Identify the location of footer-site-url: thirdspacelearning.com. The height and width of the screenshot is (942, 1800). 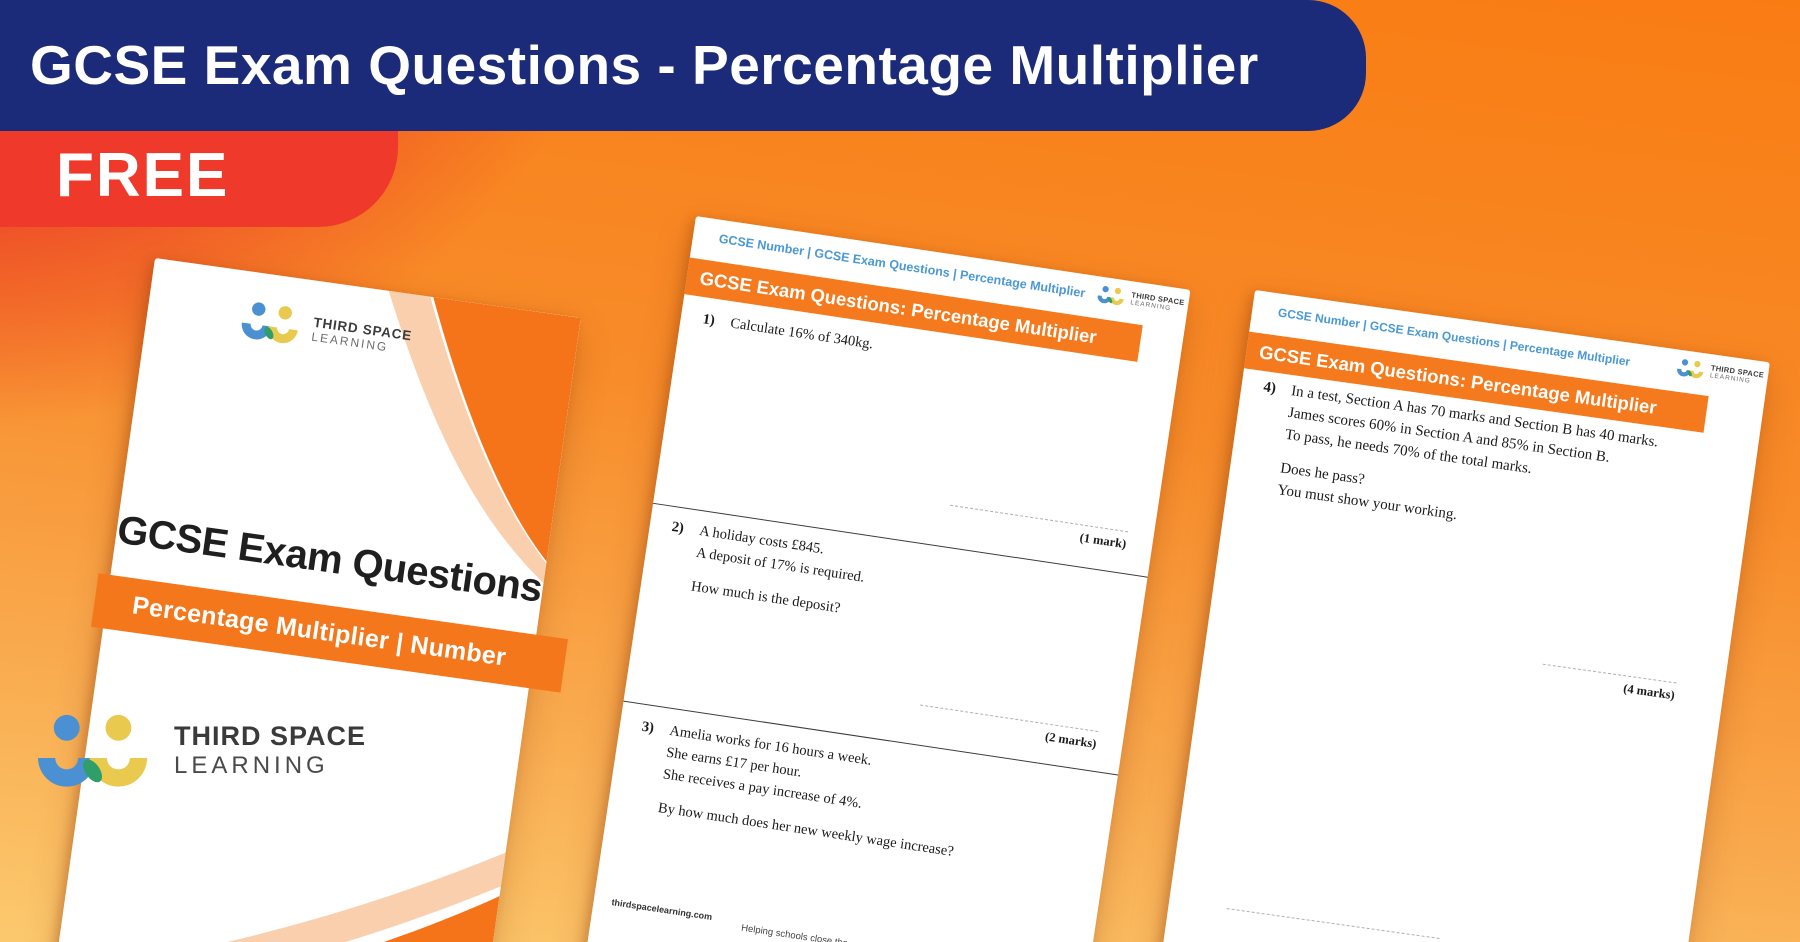
(661, 910).